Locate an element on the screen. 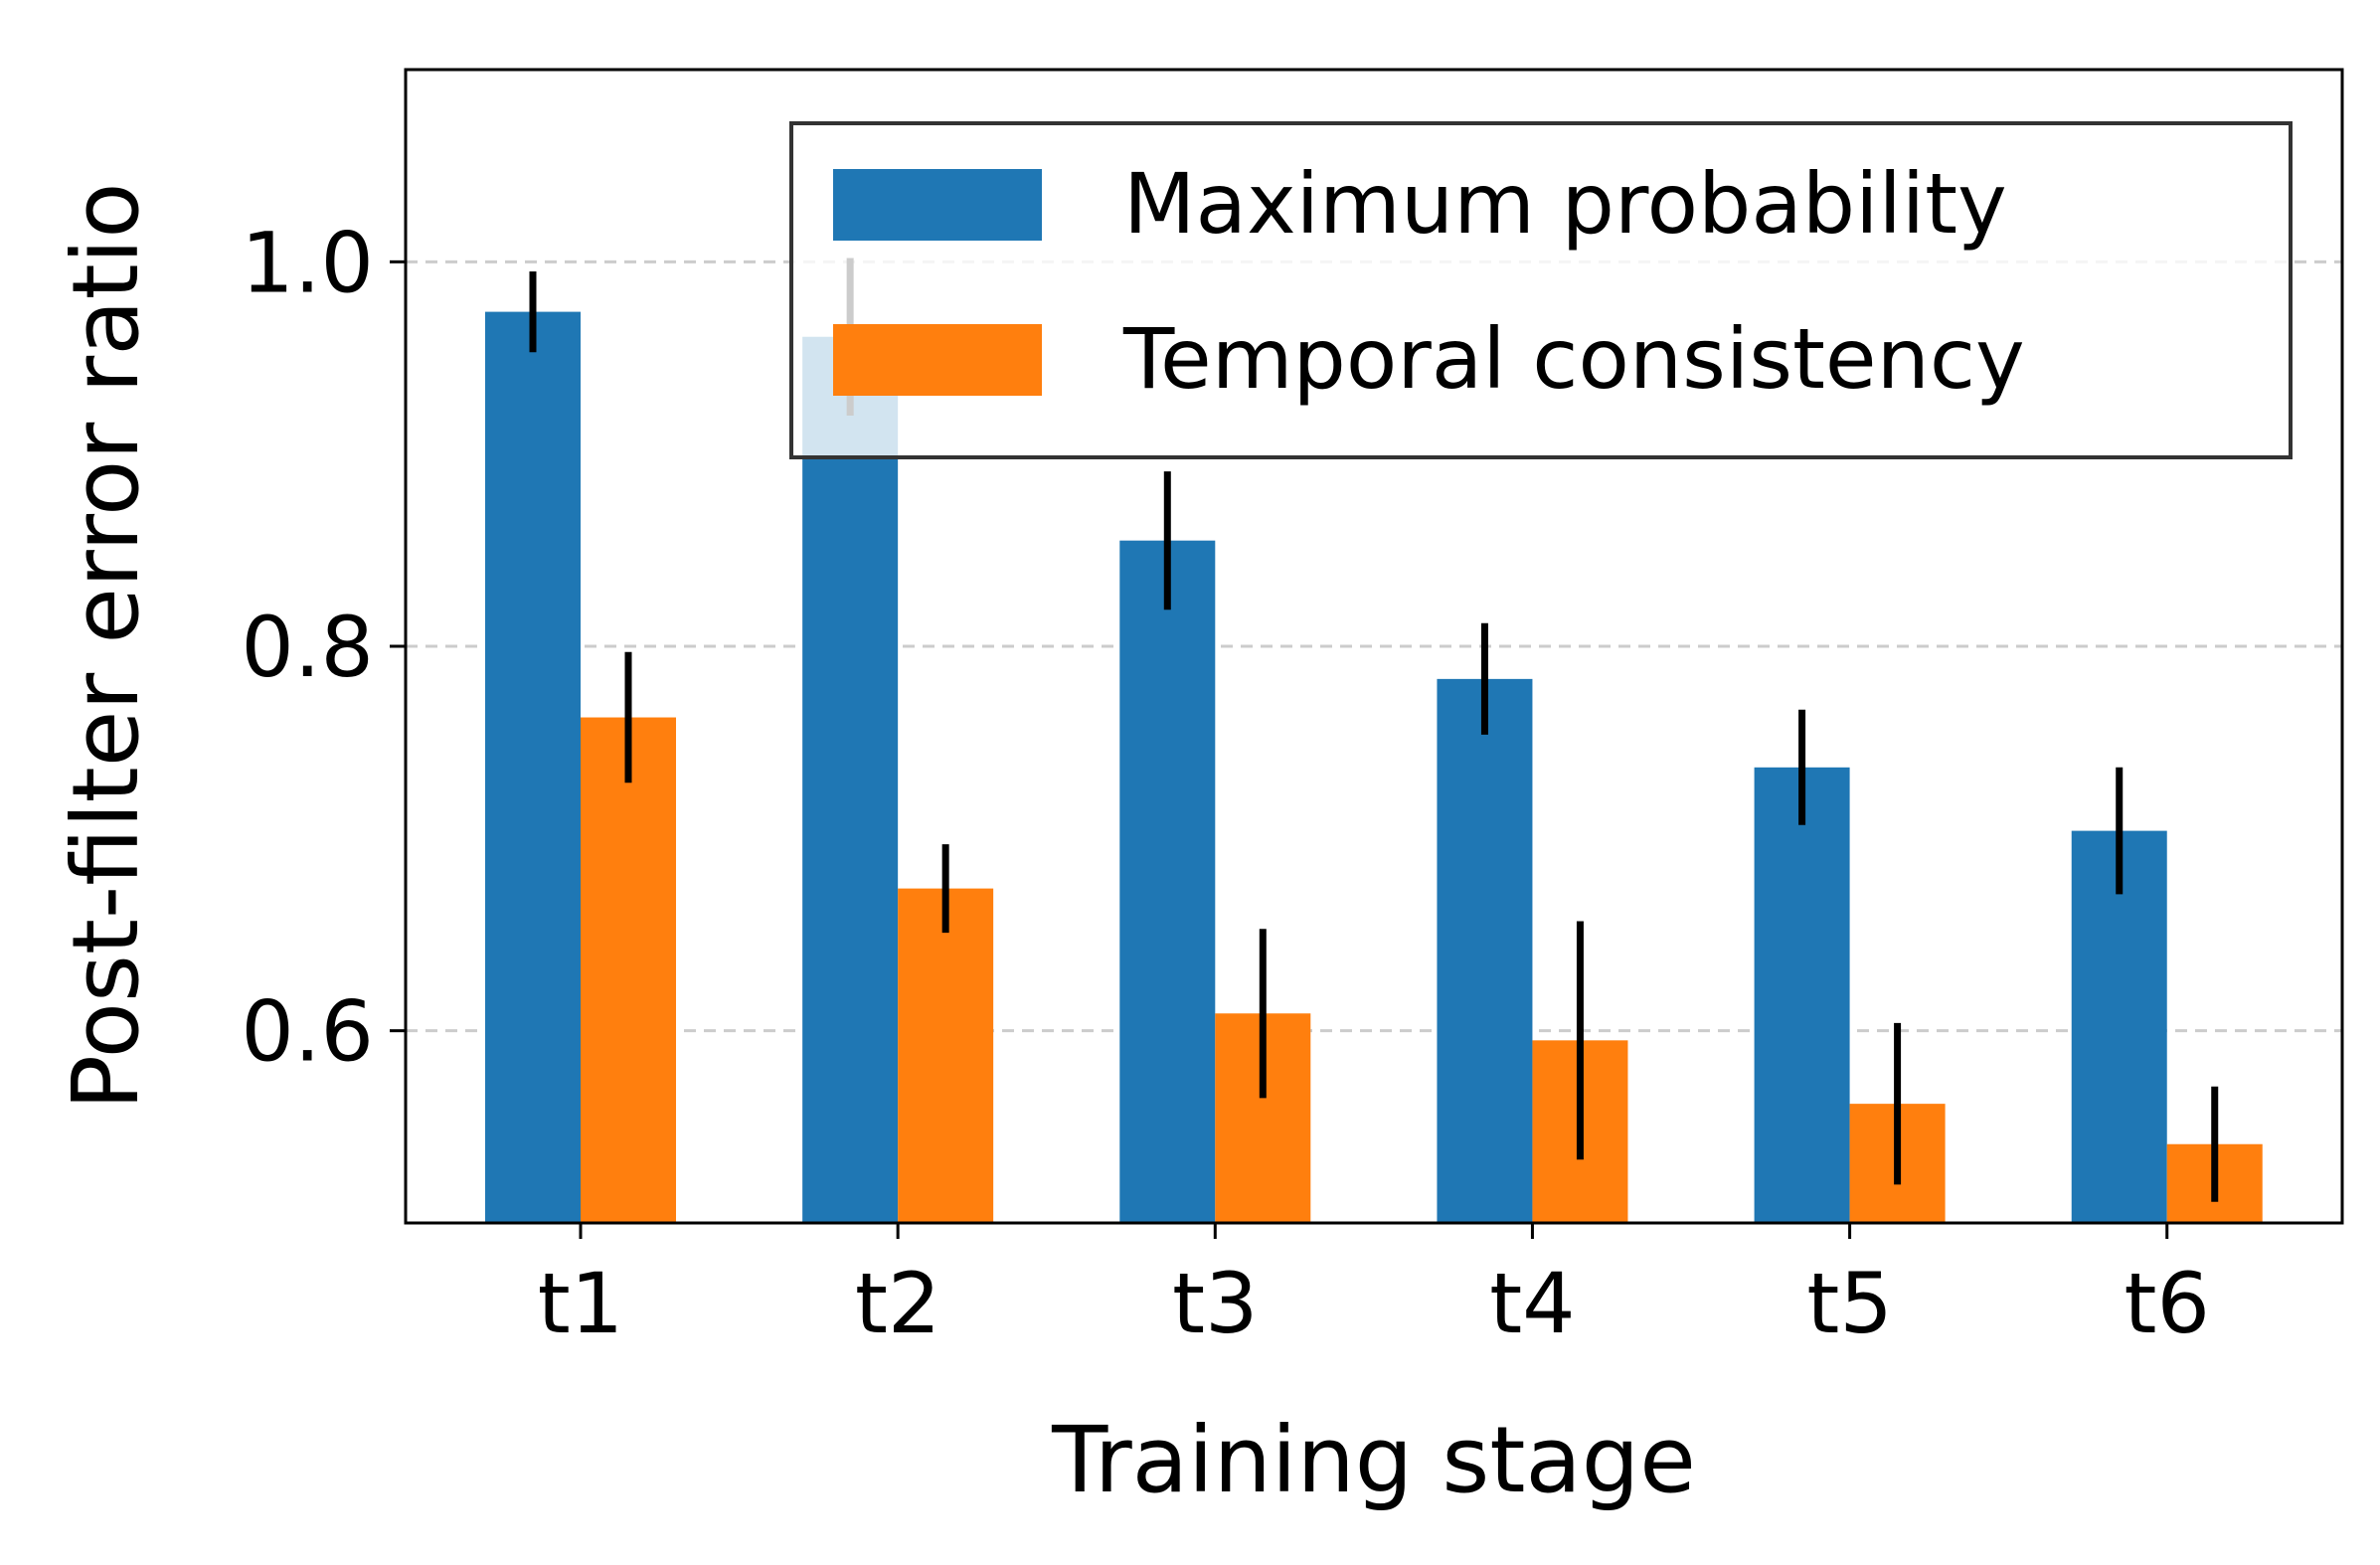  y-tick-label: 1.0 is located at coordinates (307, 262).